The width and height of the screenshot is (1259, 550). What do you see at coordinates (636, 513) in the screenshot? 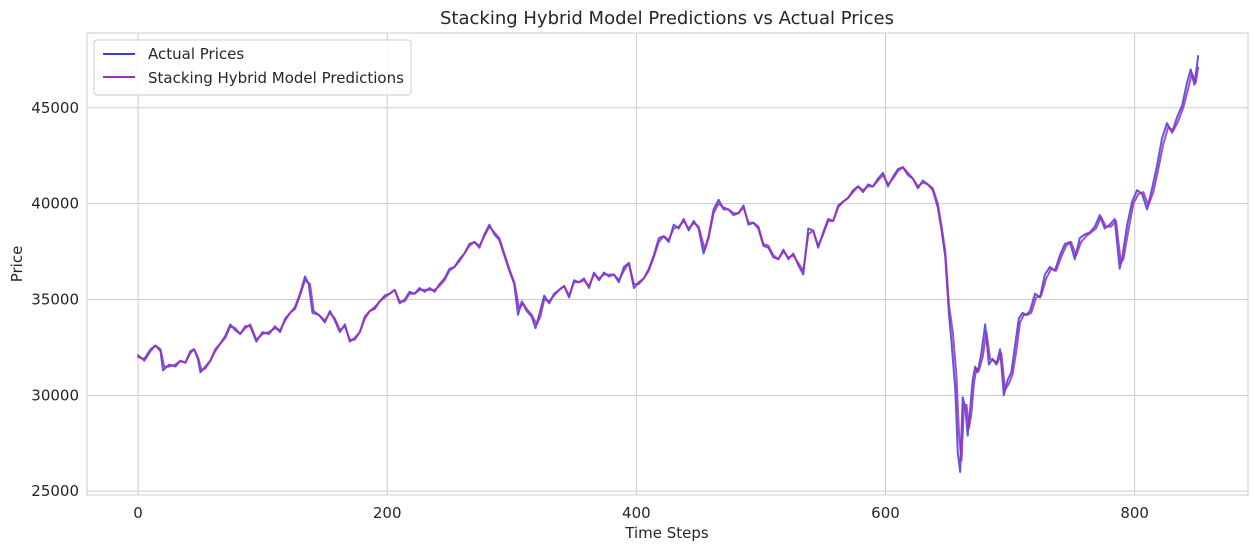
I see `x-tick-label: 400` at bounding box center [636, 513].